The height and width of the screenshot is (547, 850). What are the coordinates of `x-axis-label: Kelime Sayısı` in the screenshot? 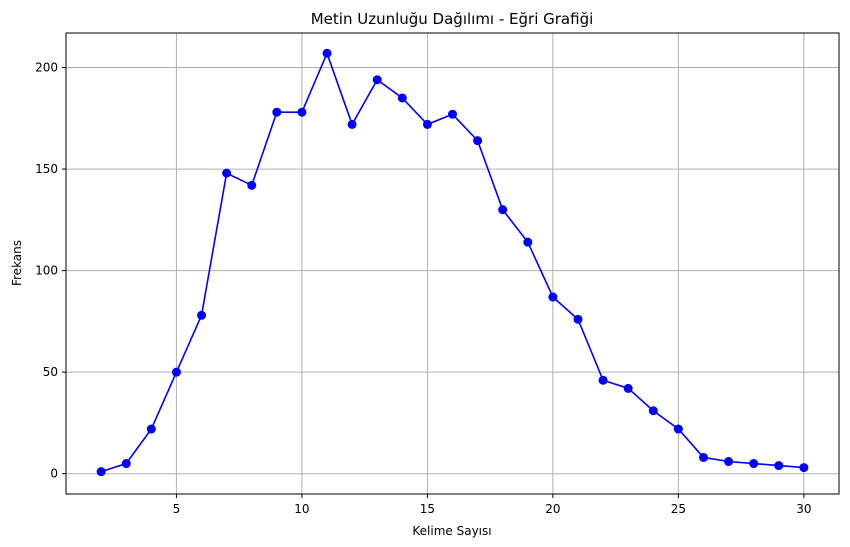 It's located at (451, 531).